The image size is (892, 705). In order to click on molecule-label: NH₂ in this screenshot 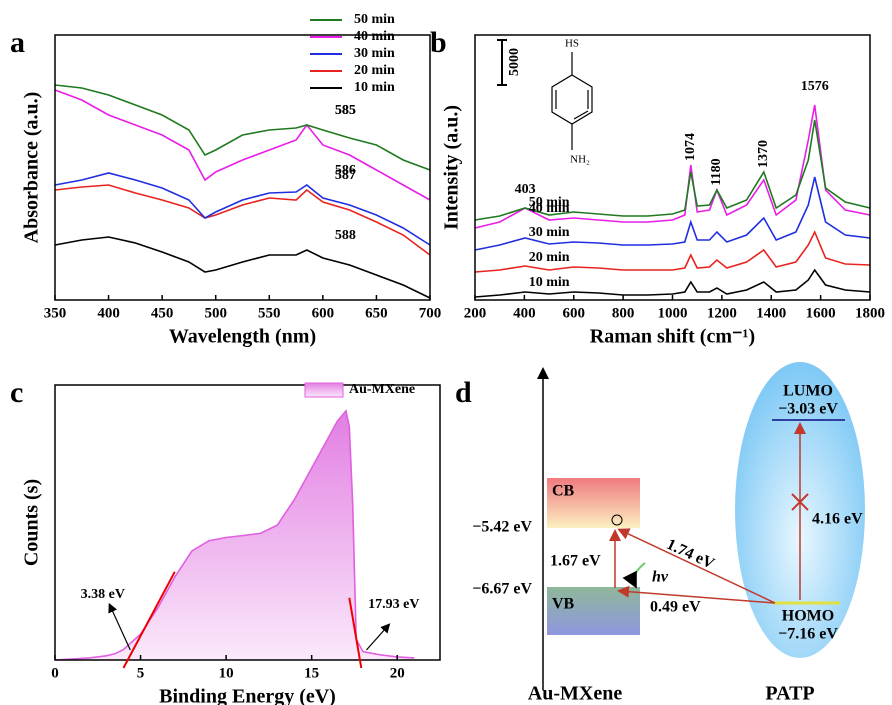, I will do `click(580, 160)`.